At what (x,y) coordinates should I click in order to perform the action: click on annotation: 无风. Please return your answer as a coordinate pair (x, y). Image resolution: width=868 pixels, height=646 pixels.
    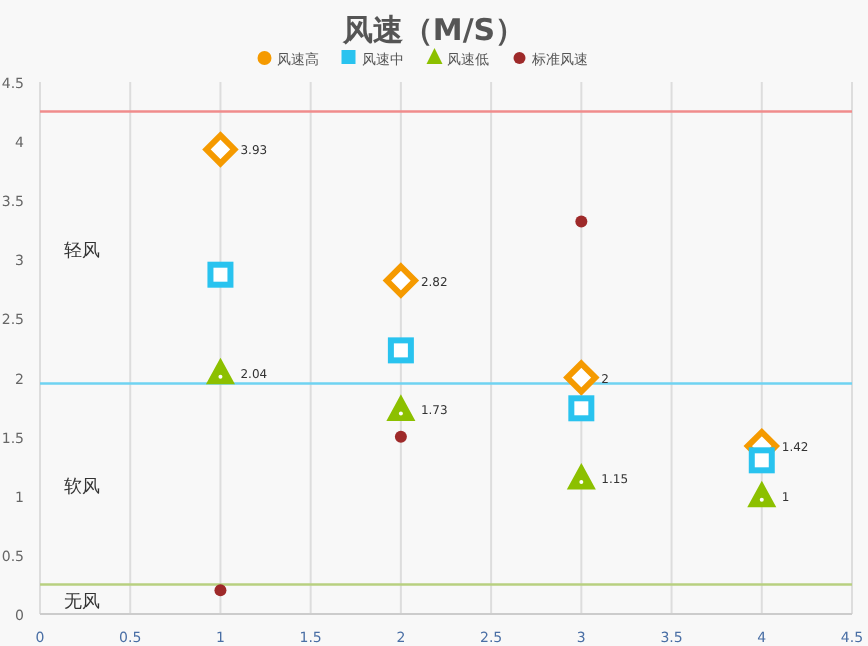
    Looking at the image, I should click on (82, 602).